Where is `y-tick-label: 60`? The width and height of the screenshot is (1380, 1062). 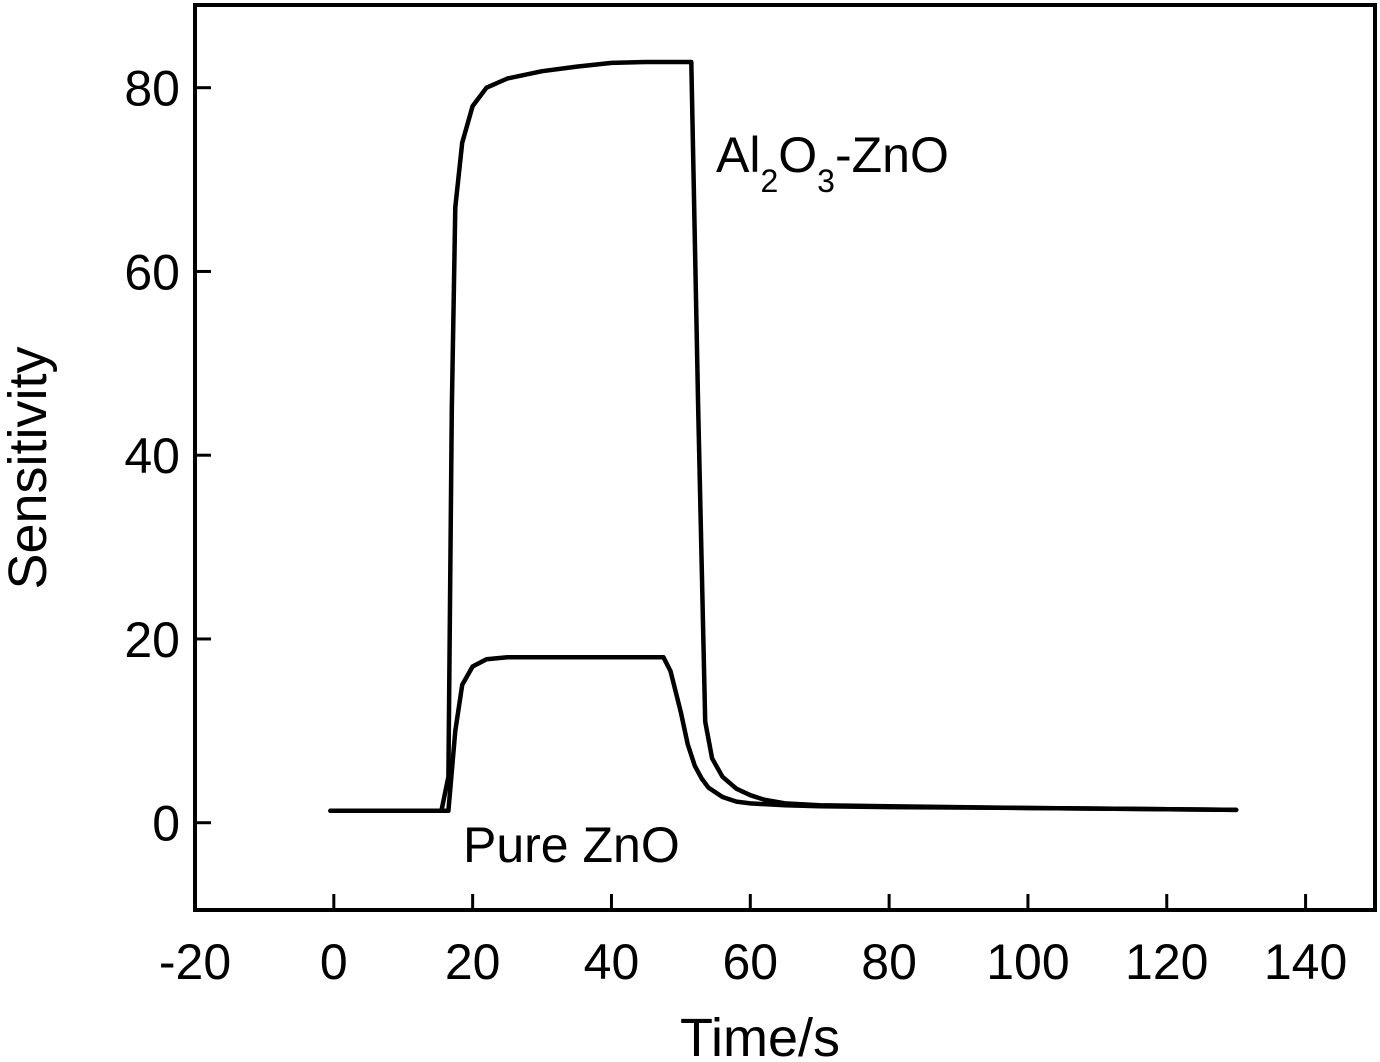 y-tick-label: 60 is located at coordinates (152, 272).